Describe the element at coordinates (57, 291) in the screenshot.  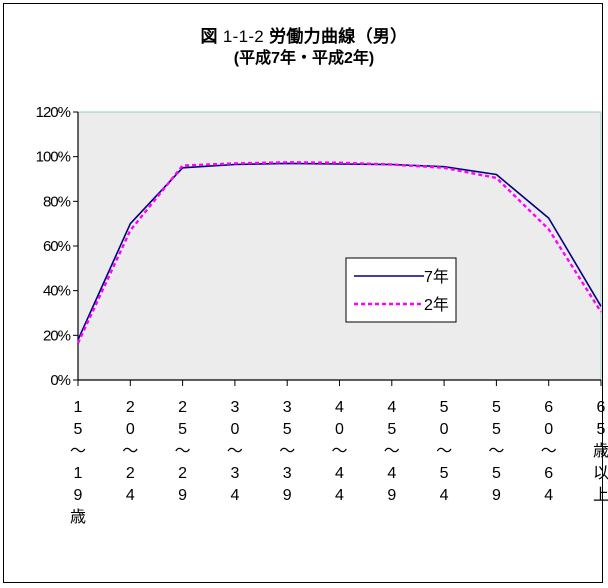
I see `y-tick-label: 40%` at that location.